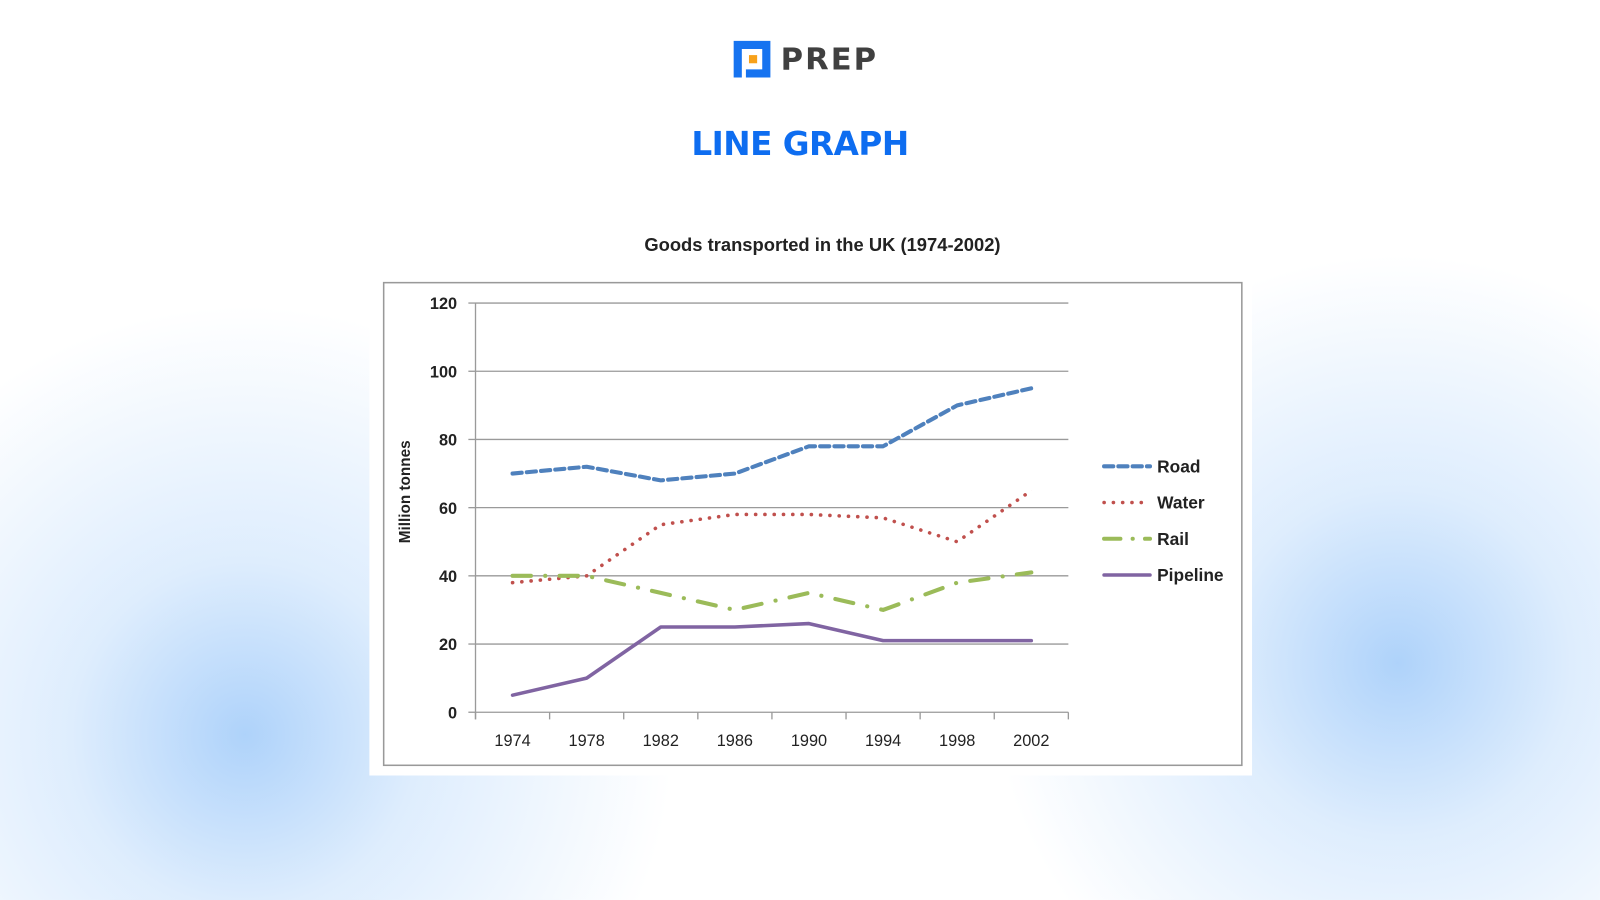 The height and width of the screenshot is (900, 1600). Describe the element at coordinates (772, 434) in the screenshot. I see `series-line-road` at that location.